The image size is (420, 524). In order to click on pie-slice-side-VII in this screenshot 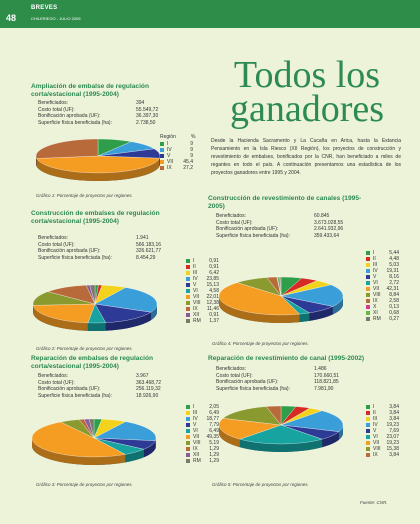, I will do `click(98, 169)`.